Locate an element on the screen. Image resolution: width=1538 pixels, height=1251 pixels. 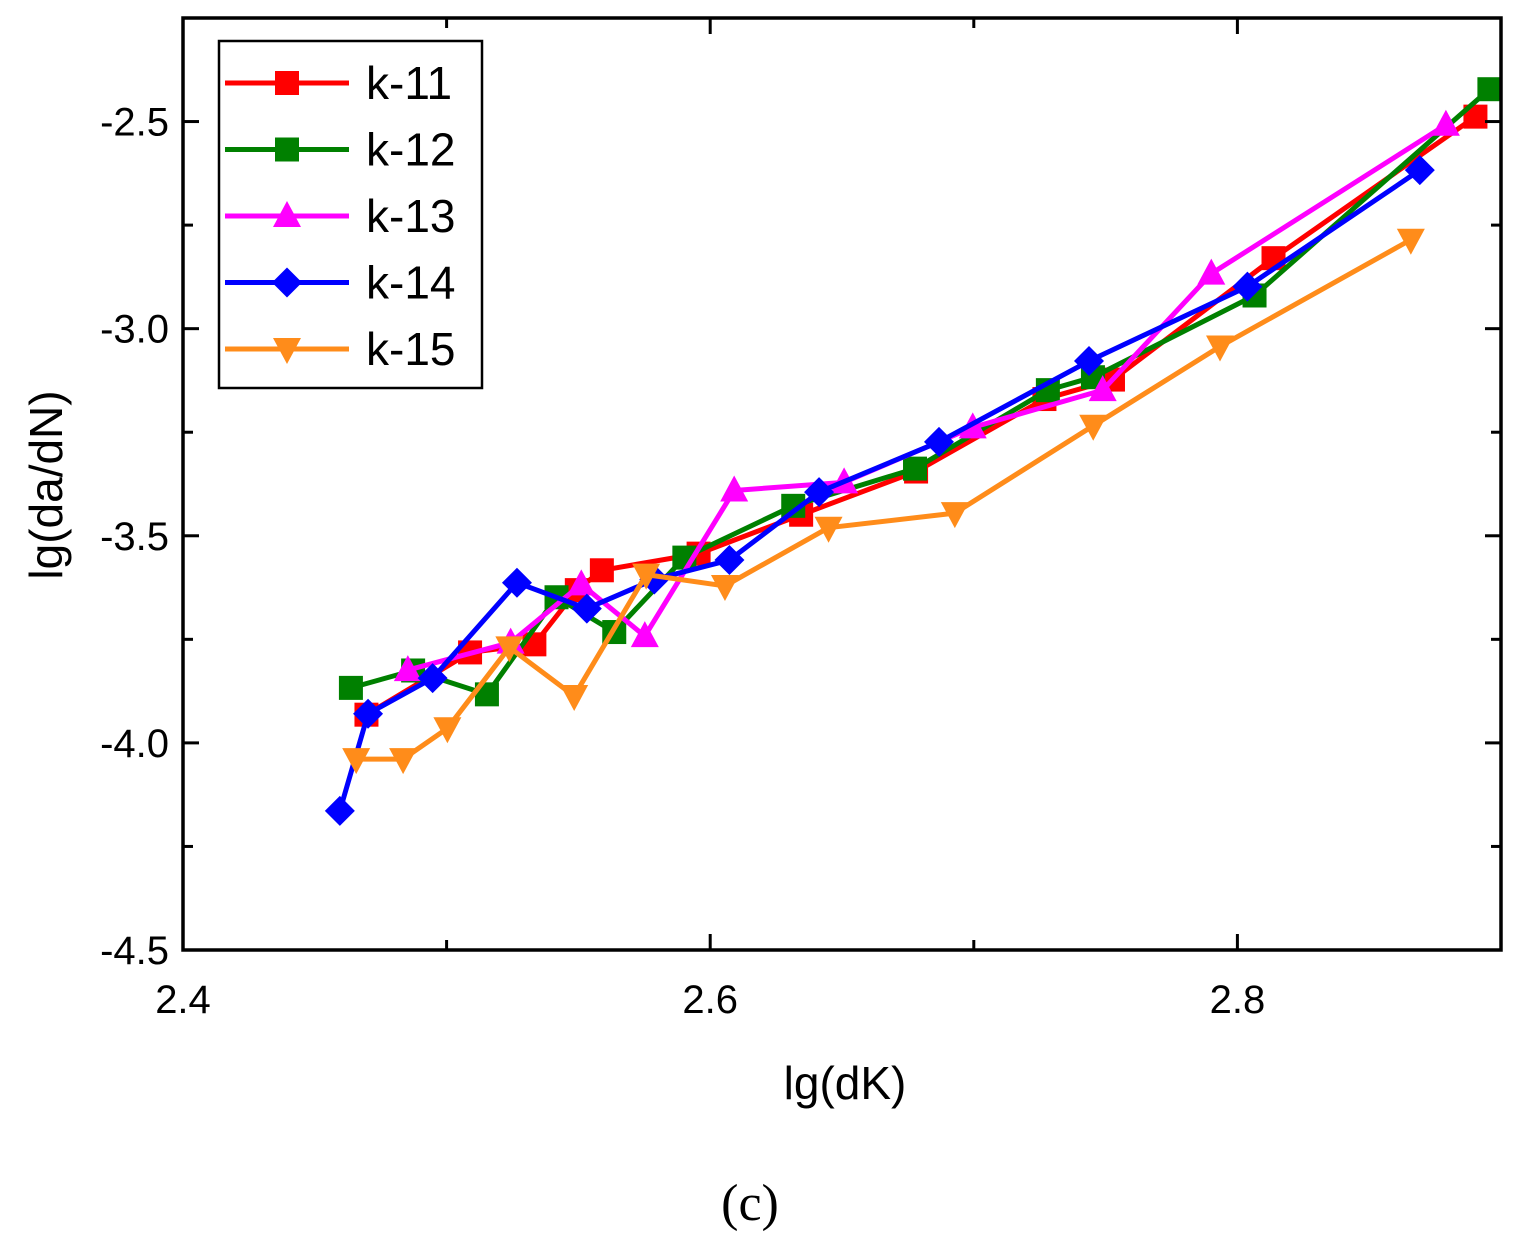
legend-label: k-13 is located at coordinates (410, 216).